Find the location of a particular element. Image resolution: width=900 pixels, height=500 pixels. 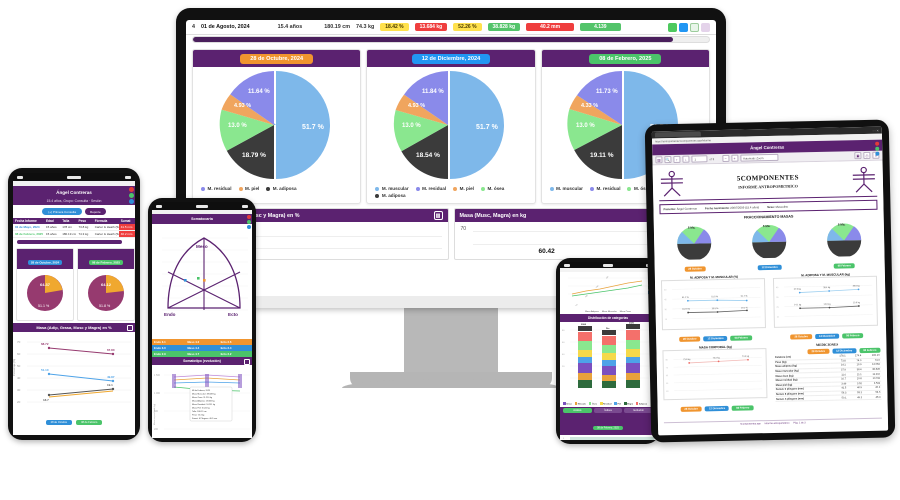

legend-label: Óseo is located at coordinates (594, 404).